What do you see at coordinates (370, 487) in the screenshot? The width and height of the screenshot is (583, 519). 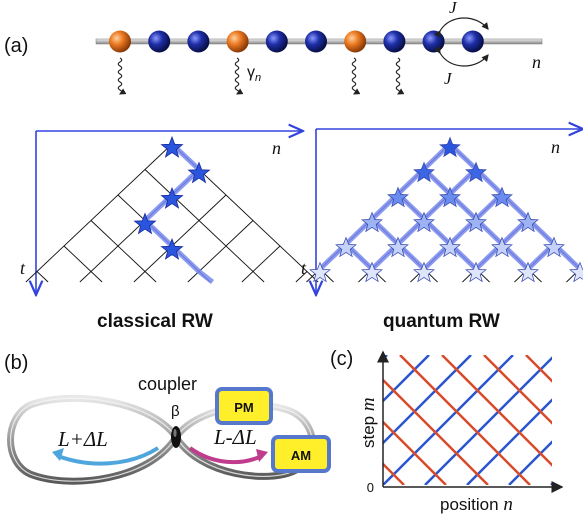 I see `origin-label: 0` at bounding box center [370, 487].